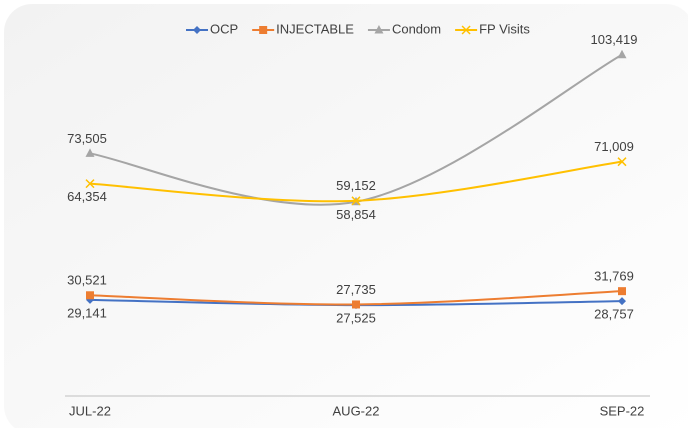 Image resolution: width=688 pixels, height=433 pixels. What do you see at coordinates (87, 196) in the screenshot?
I see `data-label: 64,354` at bounding box center [87, 196].